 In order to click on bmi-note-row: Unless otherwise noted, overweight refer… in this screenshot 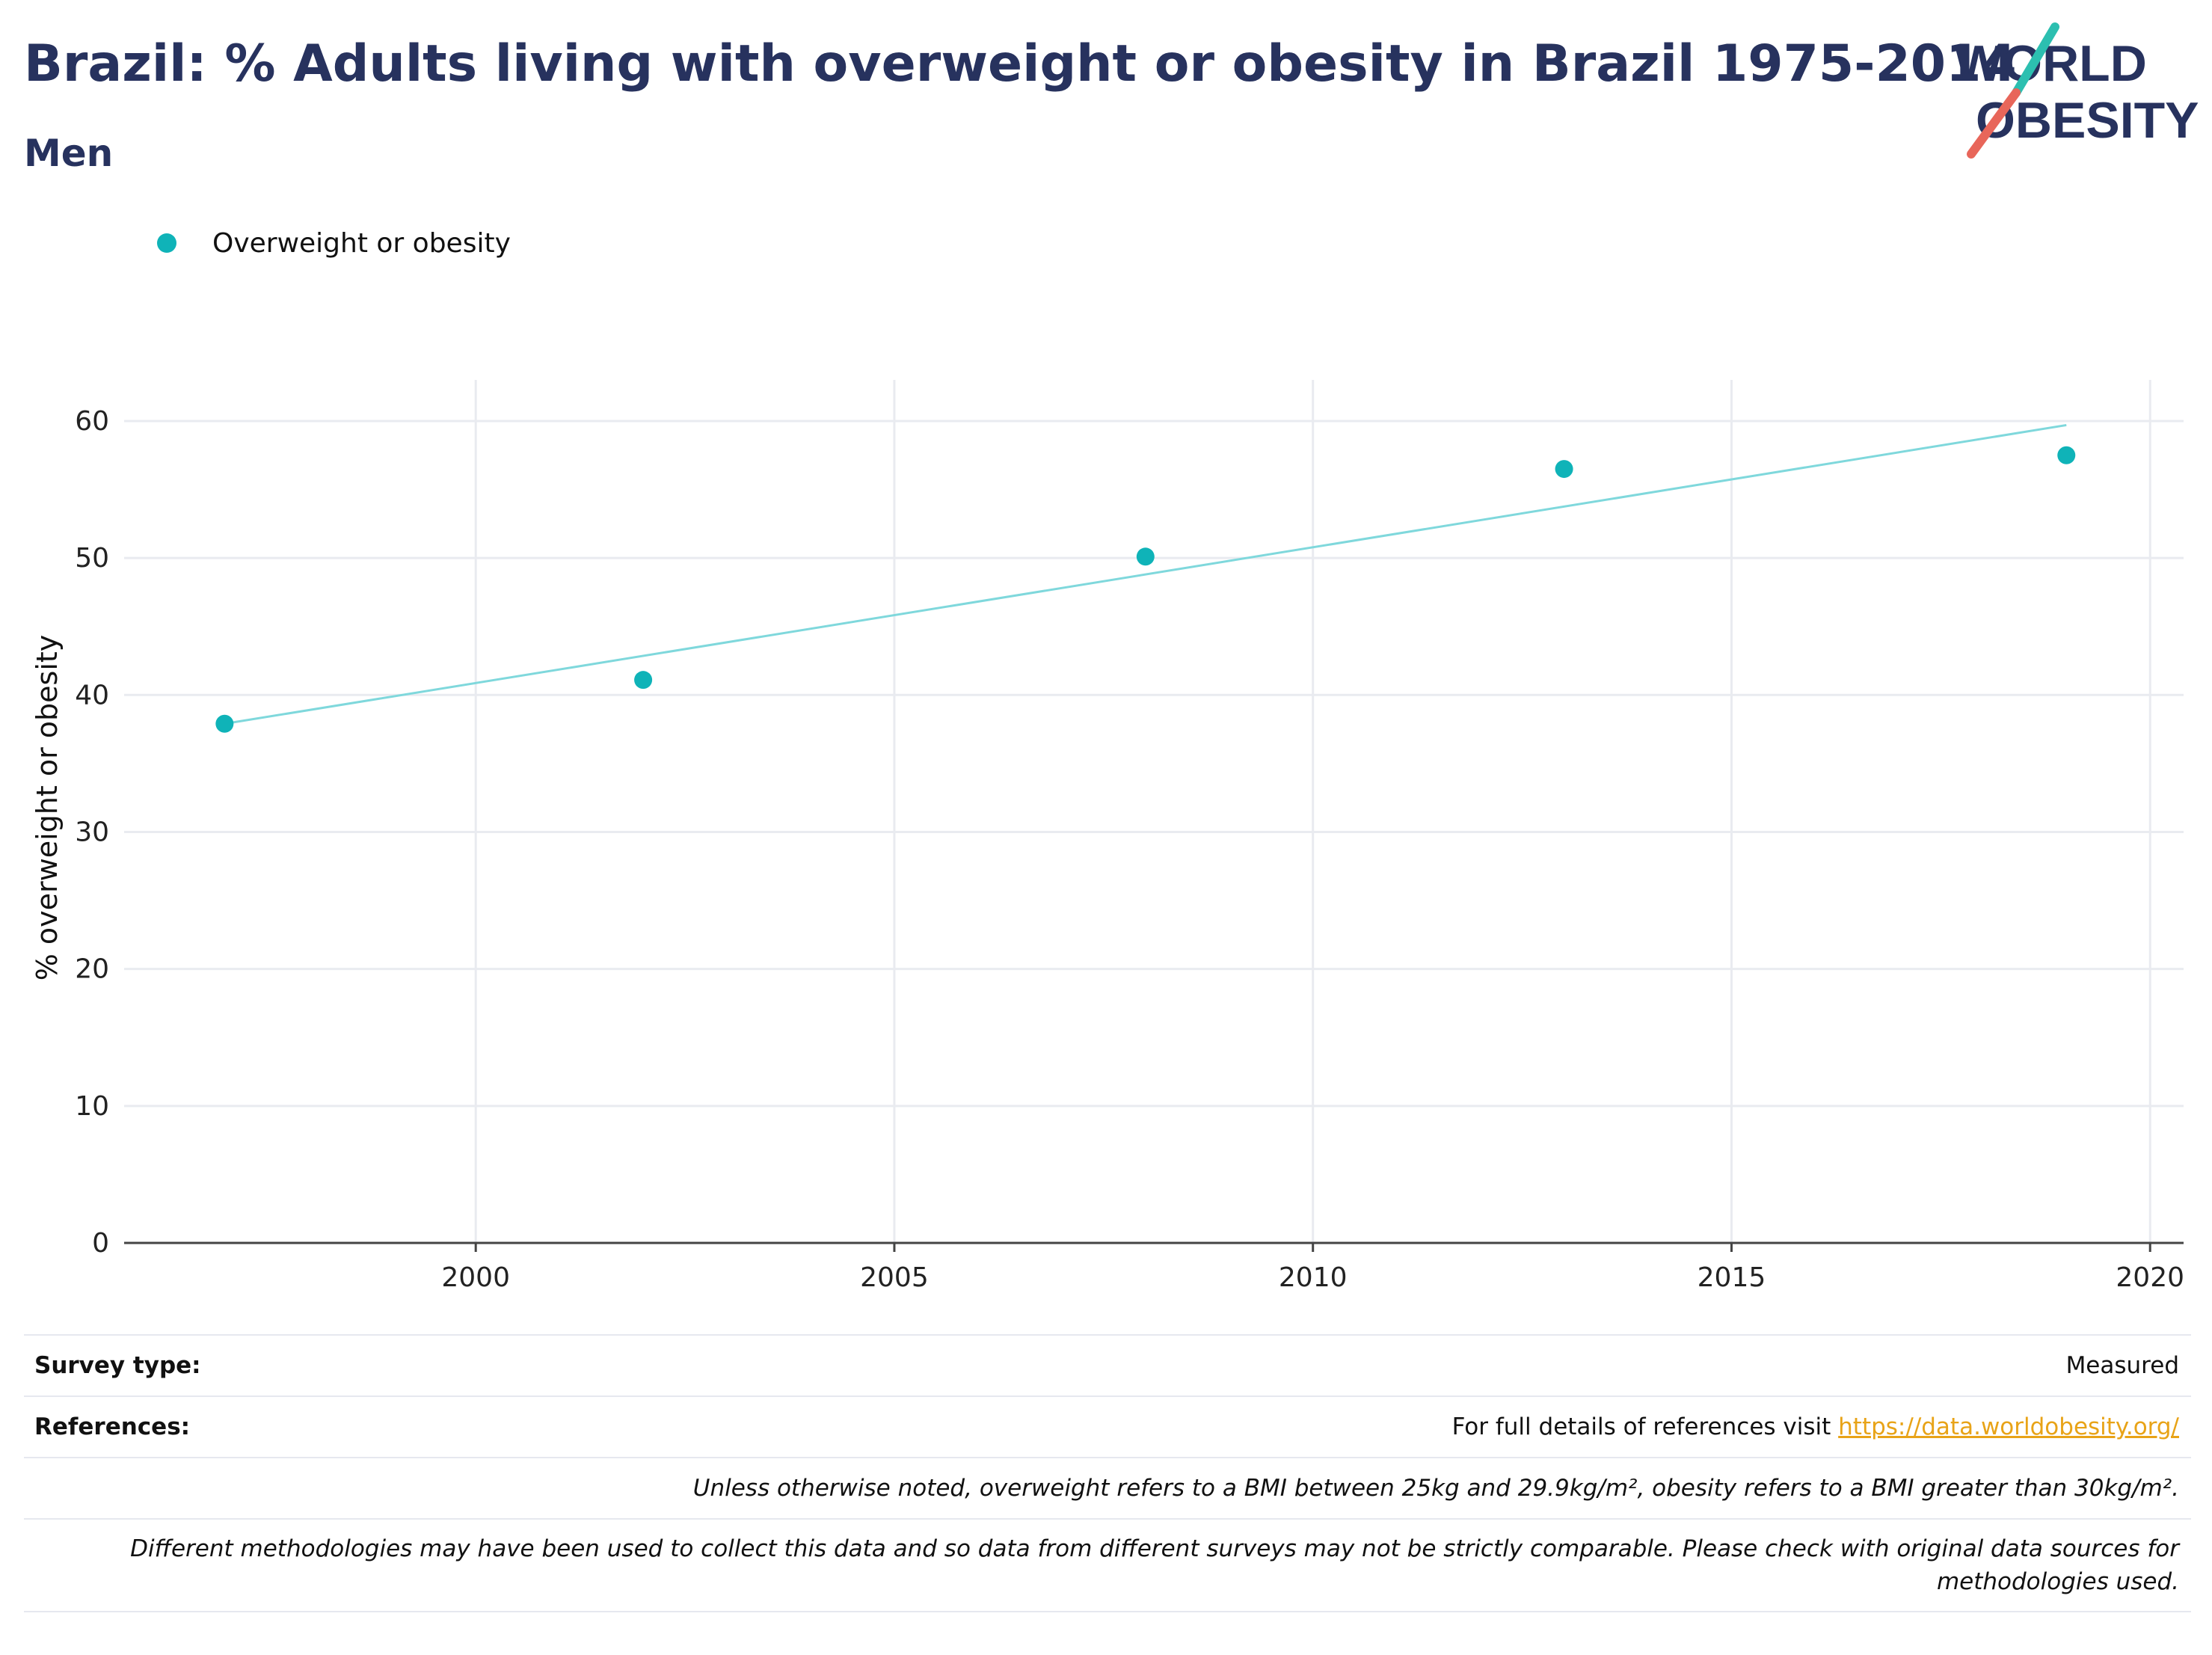, I will do `click(1107, 1487)`.